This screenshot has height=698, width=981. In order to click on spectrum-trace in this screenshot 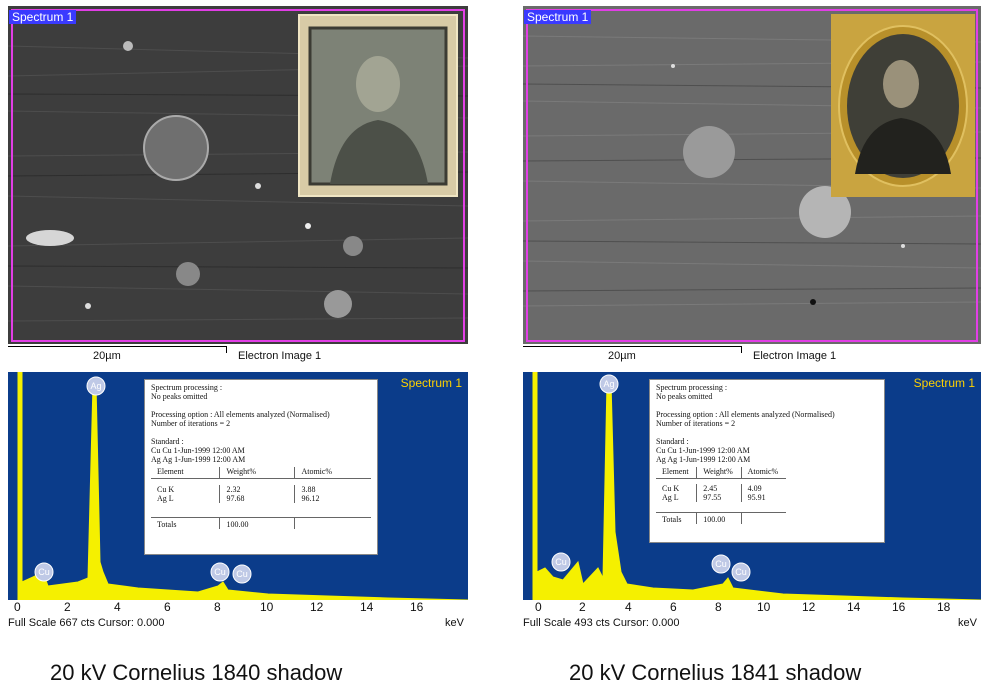, I will do `click(756, 486)`.